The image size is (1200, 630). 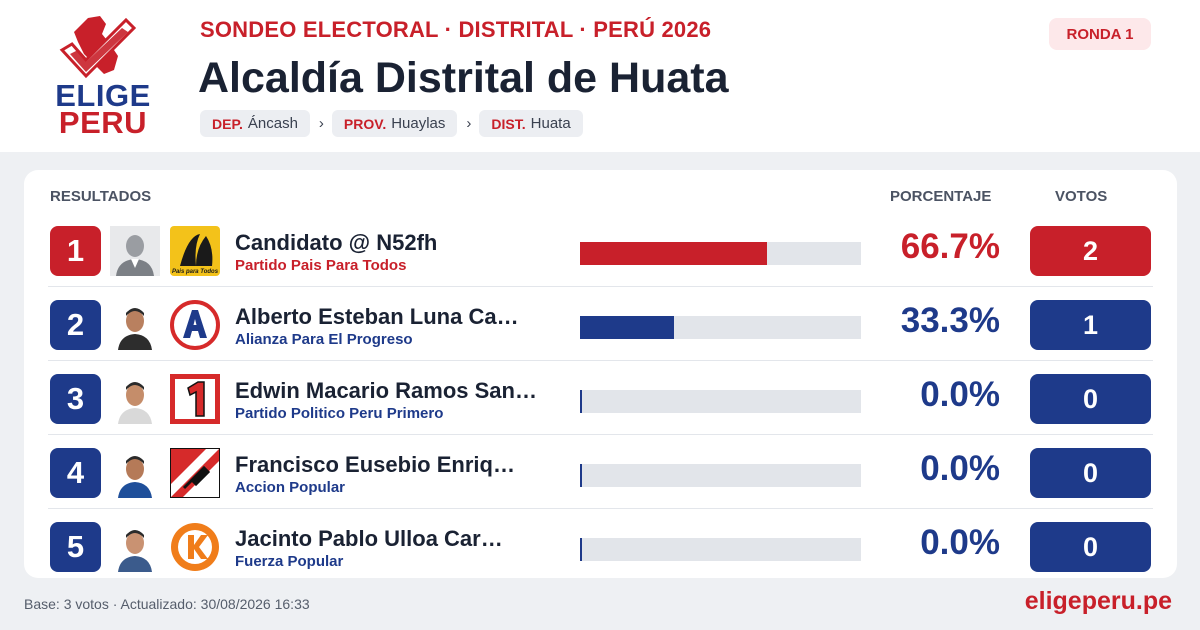 What do you see at coordinates (365, 123) in the screenshot?
I see `breadcrumb-key: PROV.` at bounding box center [365, 123].